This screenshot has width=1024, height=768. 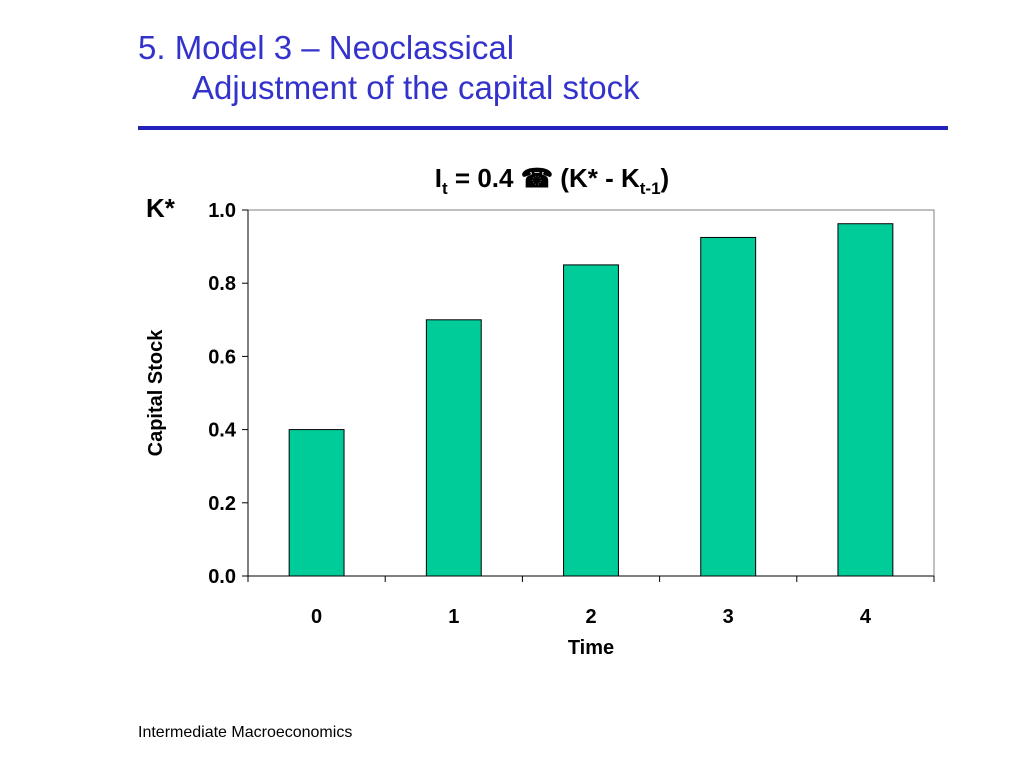 I want to click on chart-title-suffix: ), so click(x=665, y=178).